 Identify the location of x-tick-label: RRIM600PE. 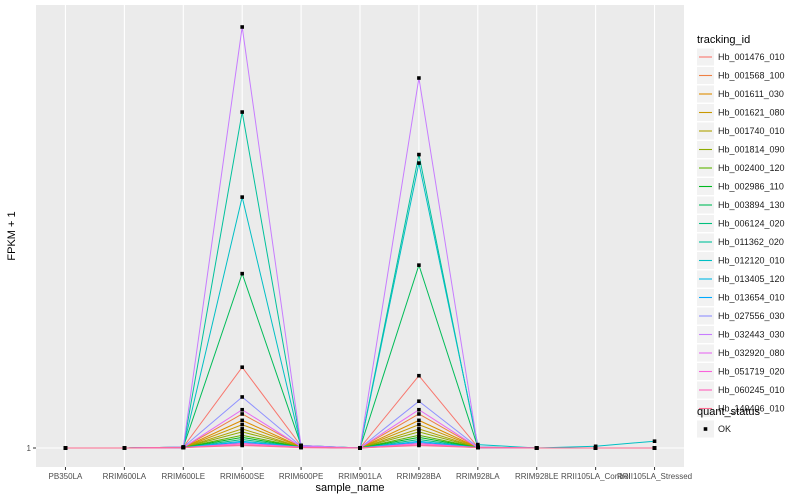
(301, 476).